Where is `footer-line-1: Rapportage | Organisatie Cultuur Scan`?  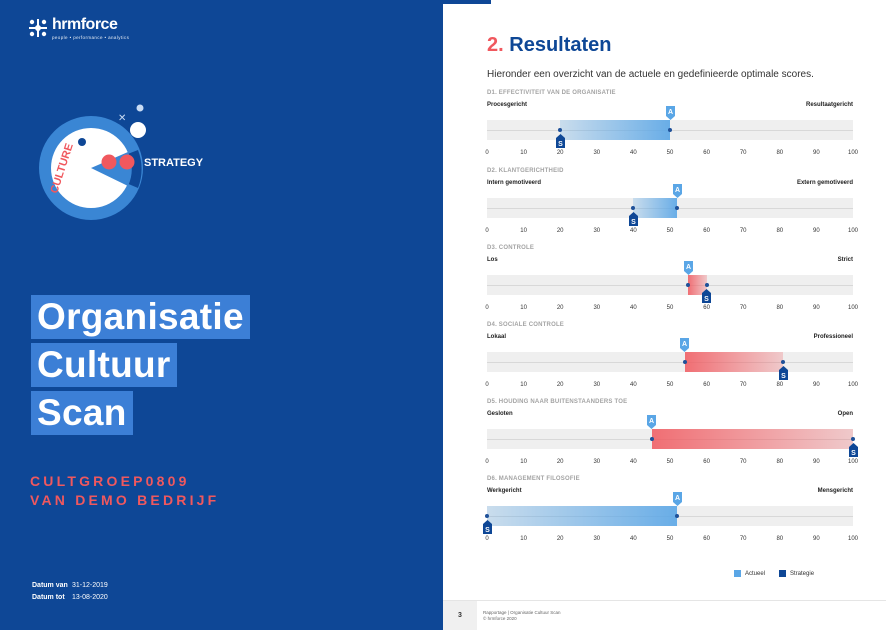 footer-line-1: Rapportage | Organisatie Cultuur Scan is located at coordinates (522, 612).